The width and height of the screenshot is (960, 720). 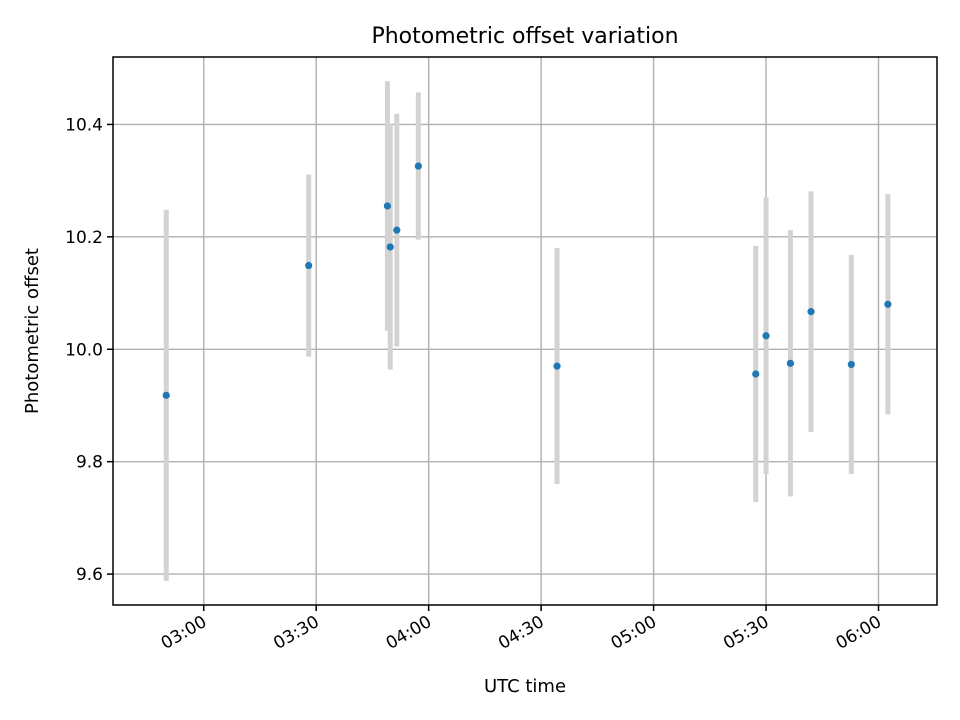 What do you see at coordinates (524, 36) in the screenshot?
I see `chart-title: Photometric offset variation` at bounding box center [524, 36].